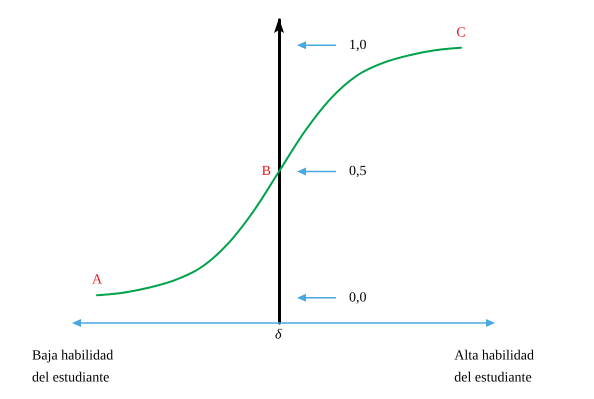 This screenshot has height=399, width=594. I want to click on annotation: B, so click(266, 171).